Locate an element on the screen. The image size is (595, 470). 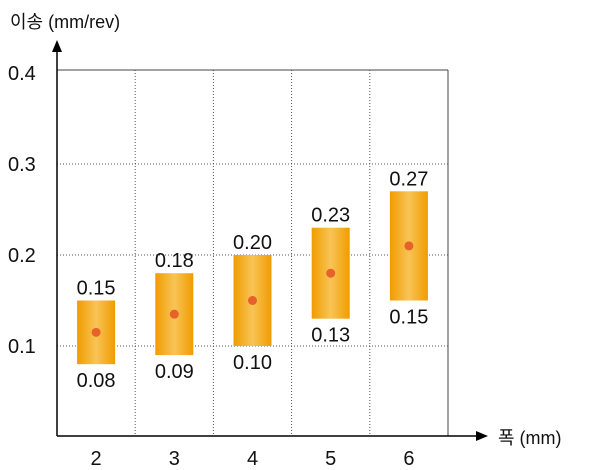
low-value-label: 0.09 is located at coordinates (174, 372).